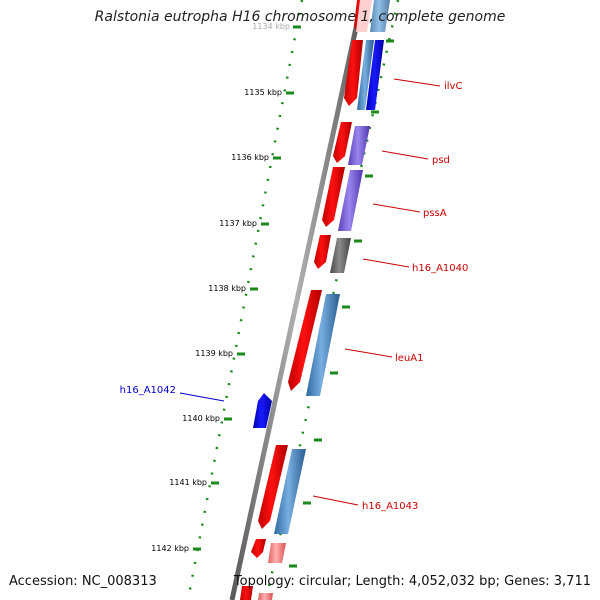  I want to click on cog-bar-bottom-pink-b, so click(265, 596).